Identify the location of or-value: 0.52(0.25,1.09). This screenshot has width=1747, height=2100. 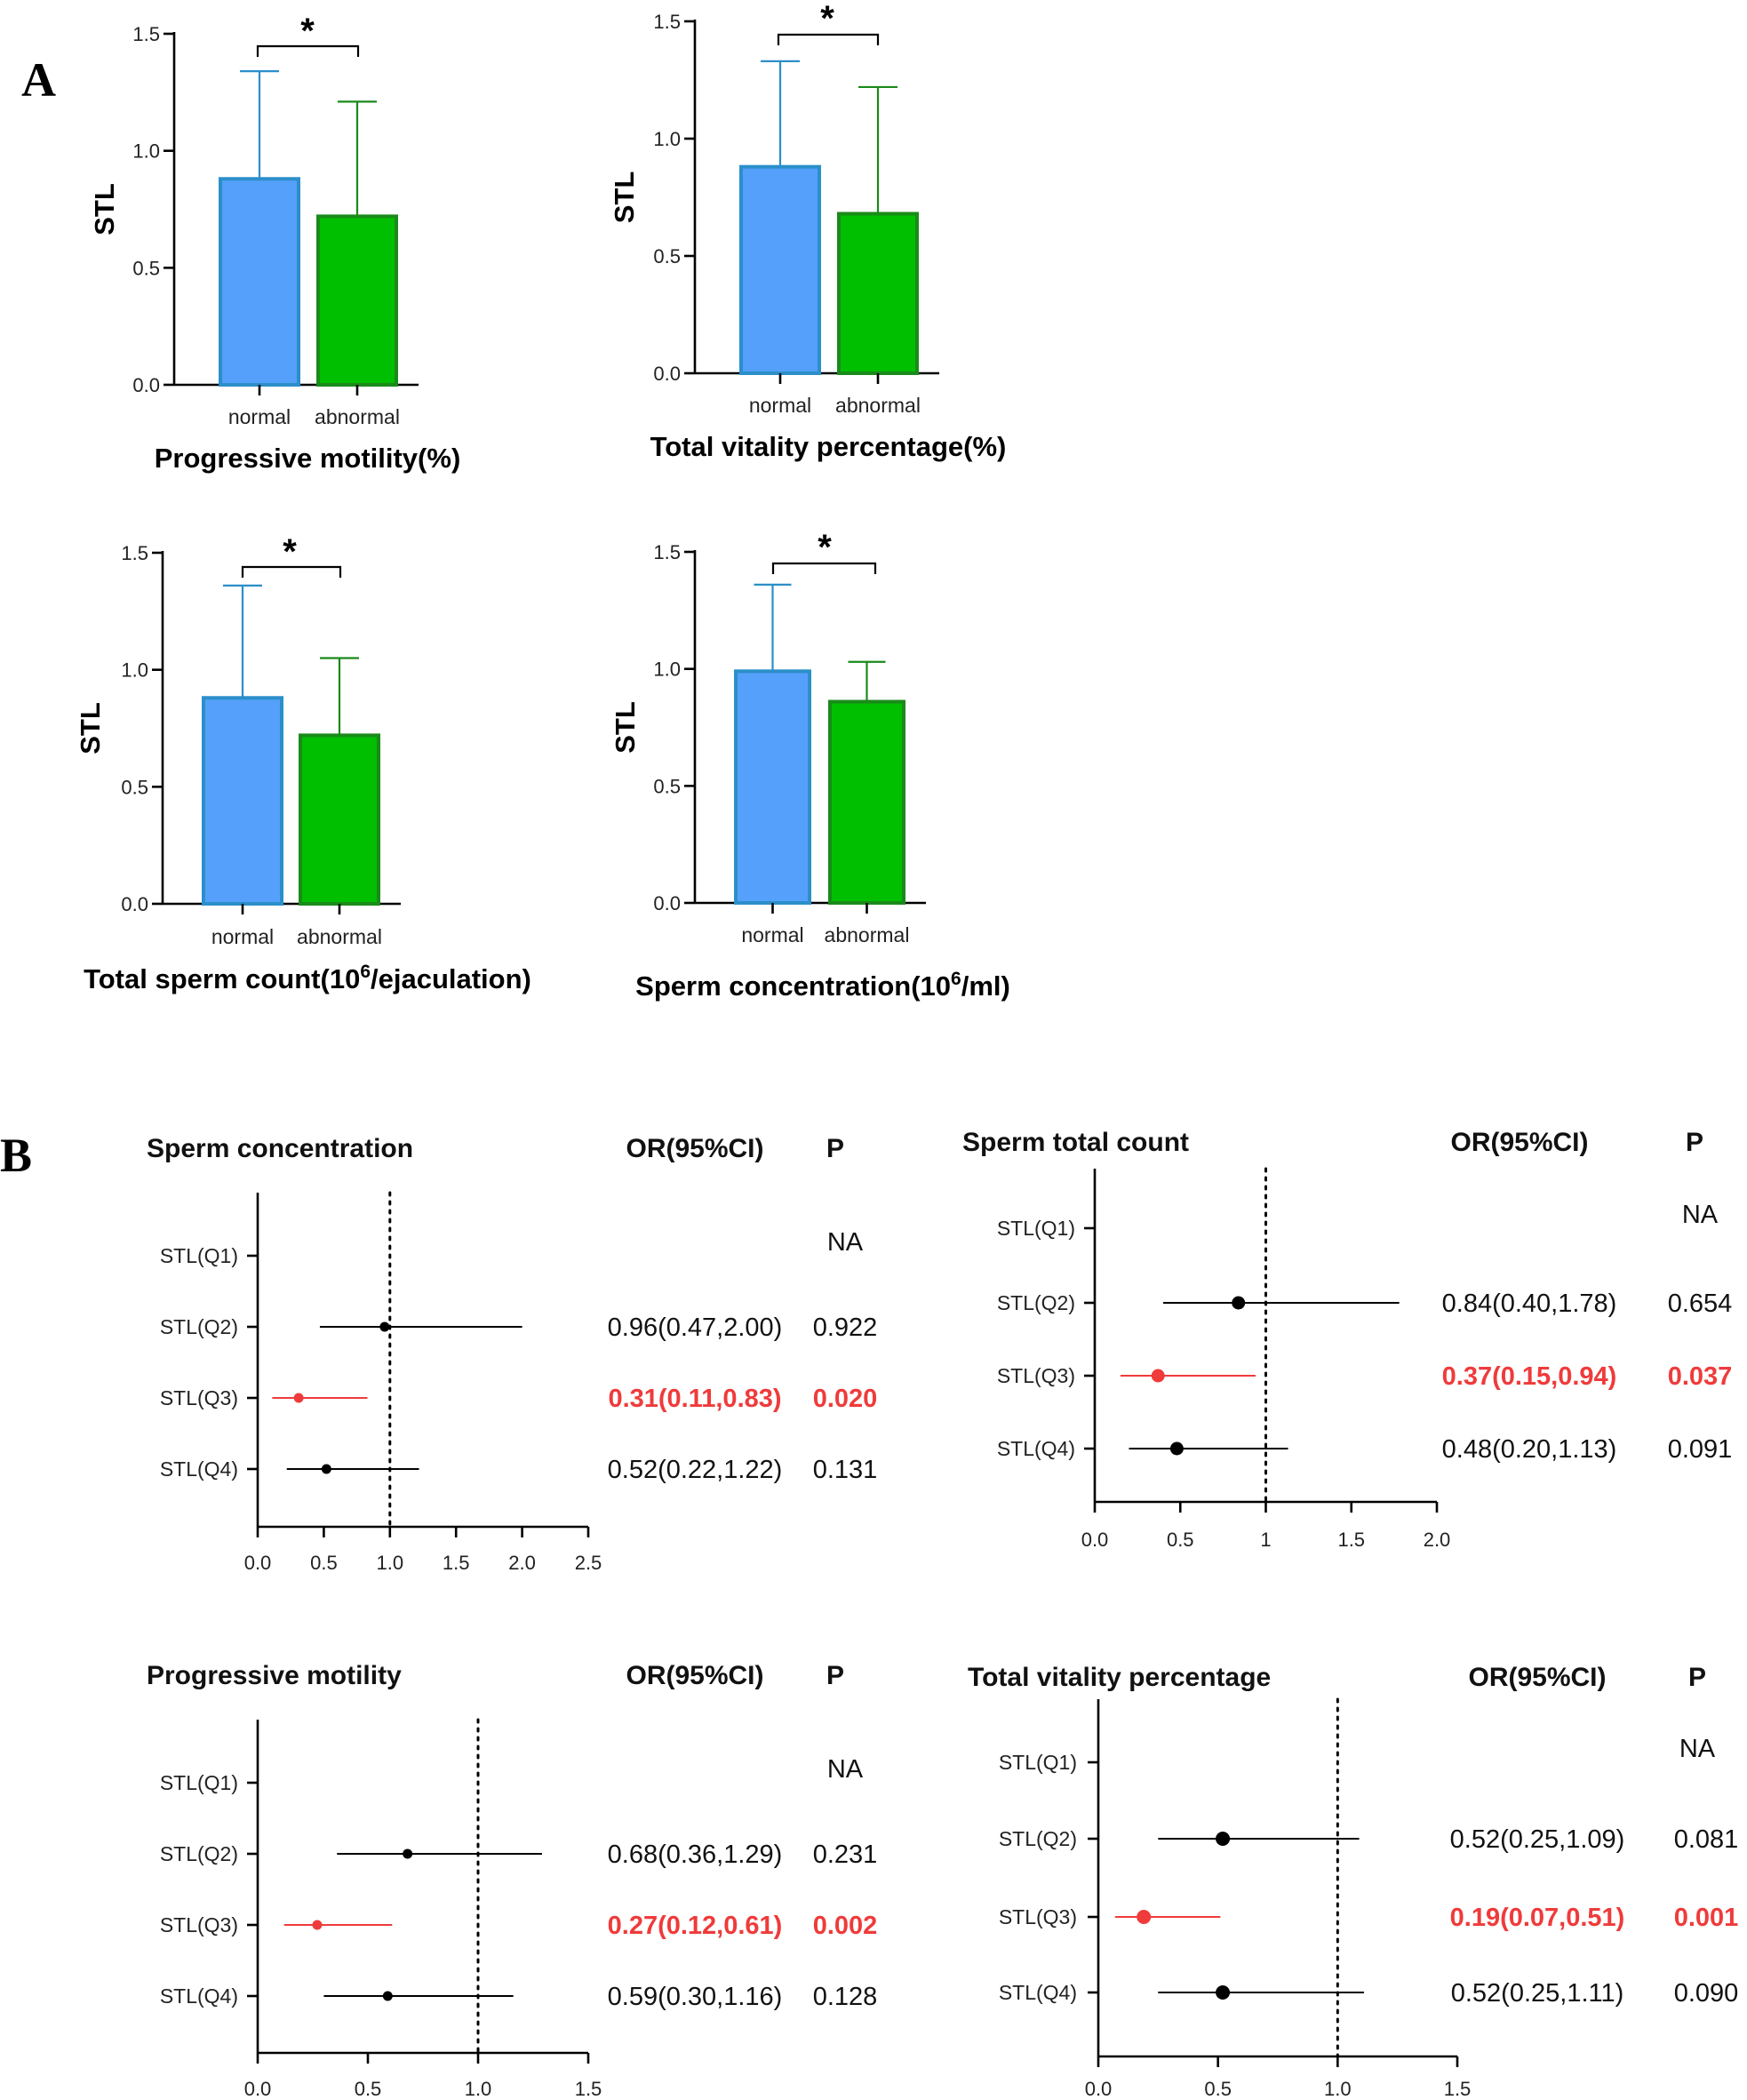
(1537, 1839).